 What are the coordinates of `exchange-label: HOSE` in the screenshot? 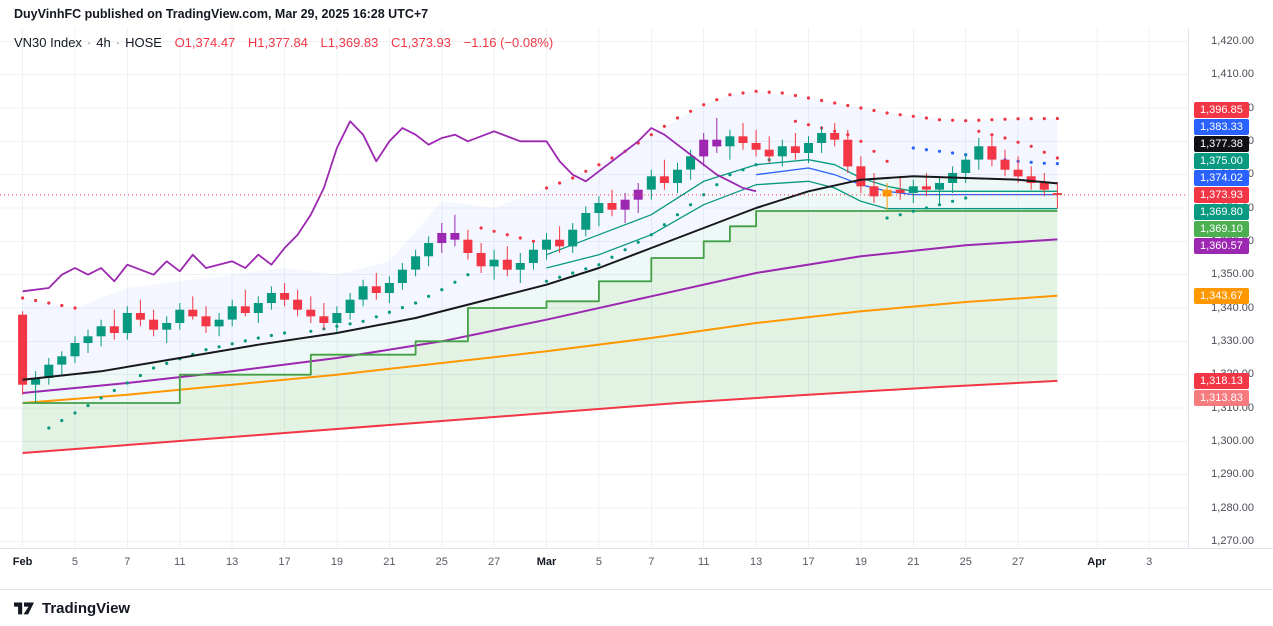 It's located at (143, 42).